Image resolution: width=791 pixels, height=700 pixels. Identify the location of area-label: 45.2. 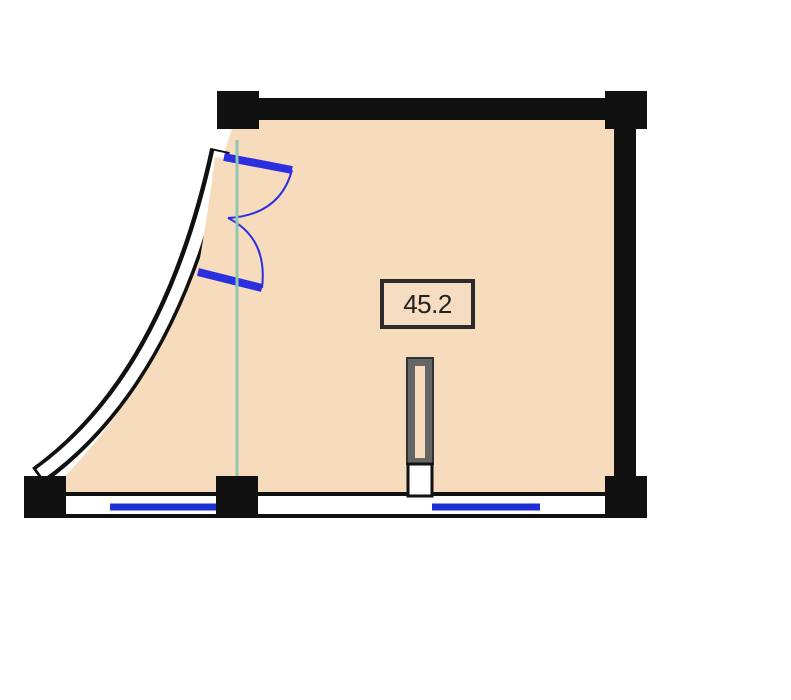
(427, 304).